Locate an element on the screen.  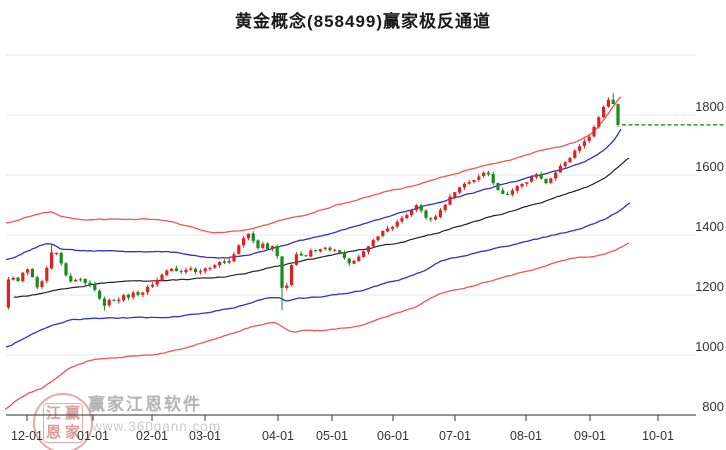
y-axis-label: 1400 is located at coordinates (709, 226).